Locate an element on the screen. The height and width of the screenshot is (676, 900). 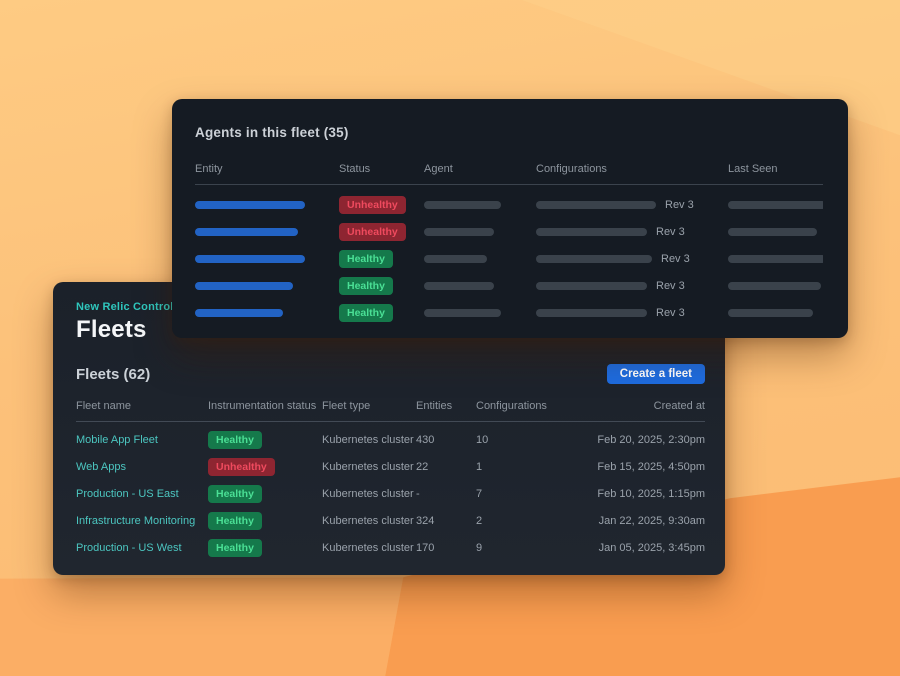
created-at-cell: Feb 10, 2025, 1:15pm is located at coordinates (651, 493).